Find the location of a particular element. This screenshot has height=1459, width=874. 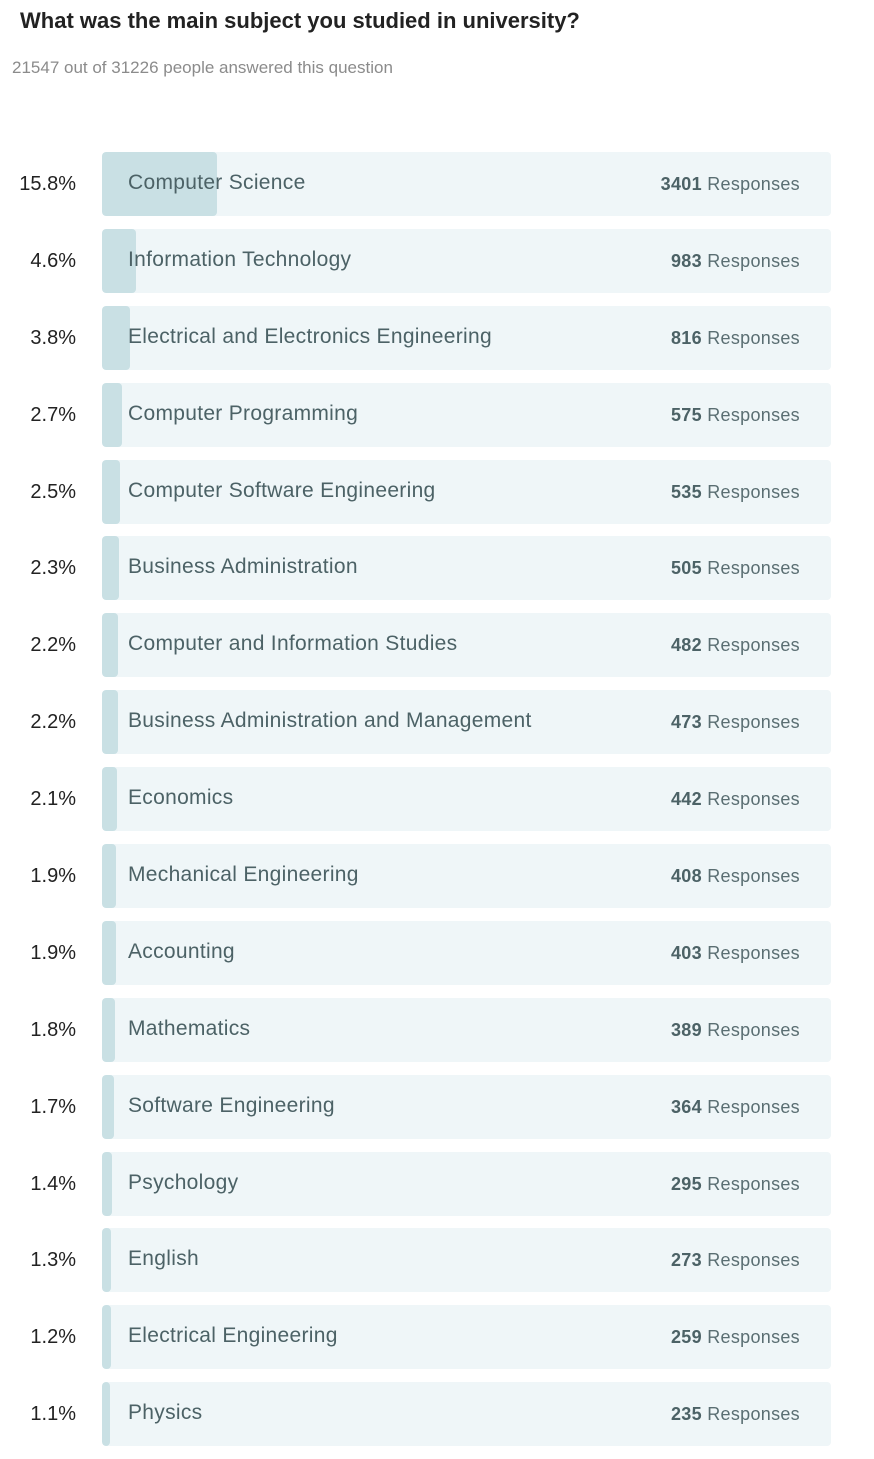

count-value: 364 is located at coordinates (686, 1106).